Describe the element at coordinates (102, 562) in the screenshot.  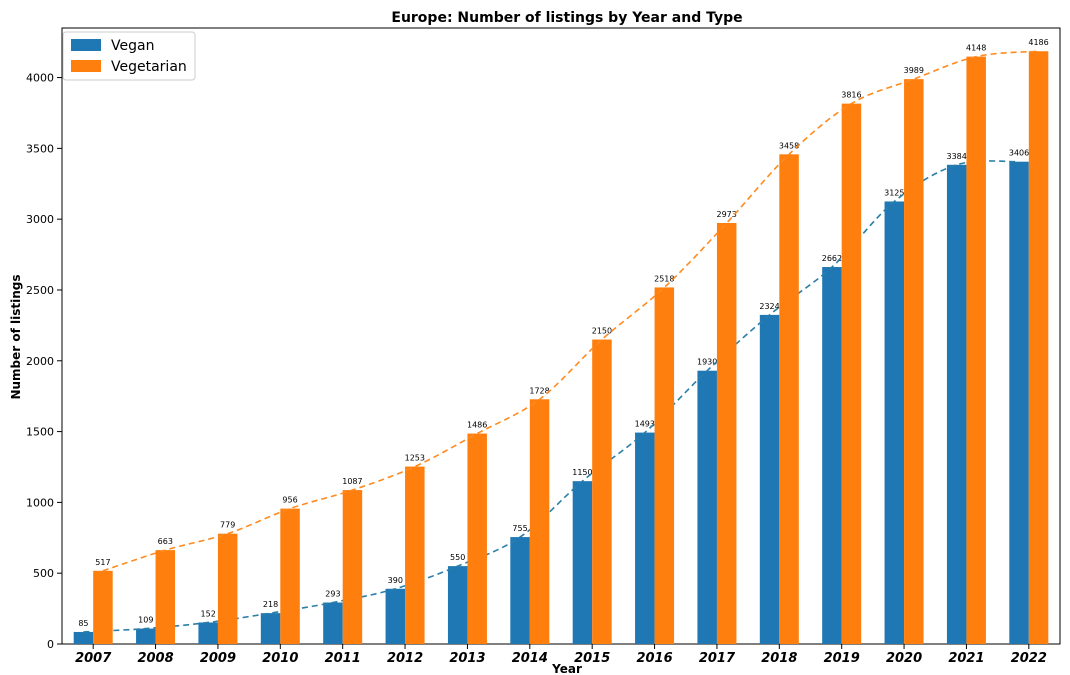
I see `data-label: 517` at that location.